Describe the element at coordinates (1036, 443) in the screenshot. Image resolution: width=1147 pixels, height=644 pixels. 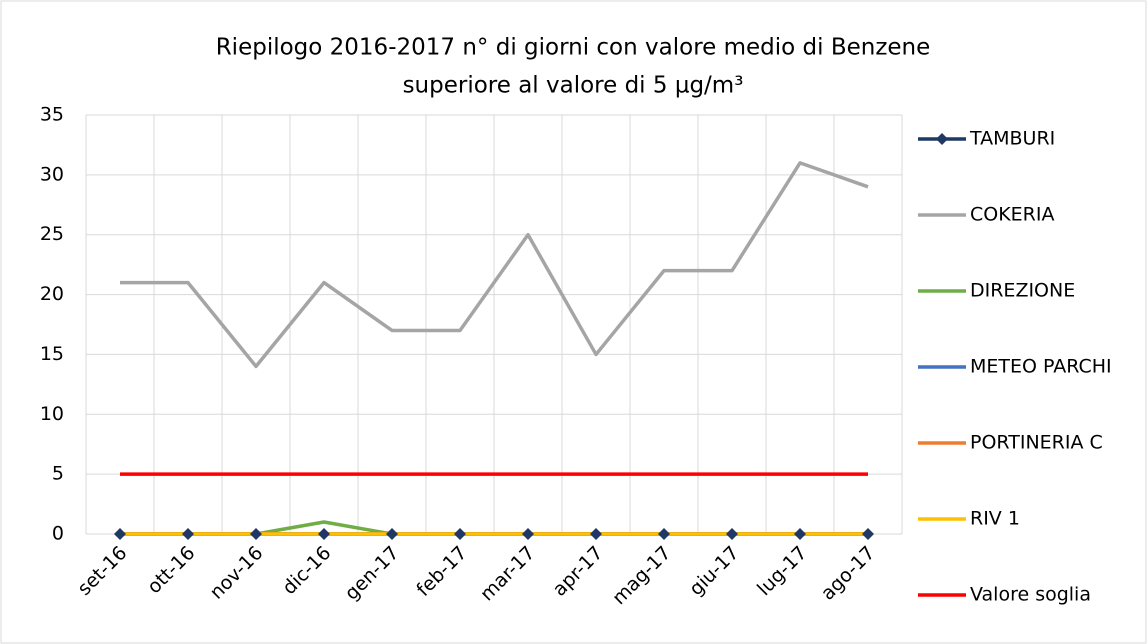
I see `legend-label: PORTINERIA C` at that location.